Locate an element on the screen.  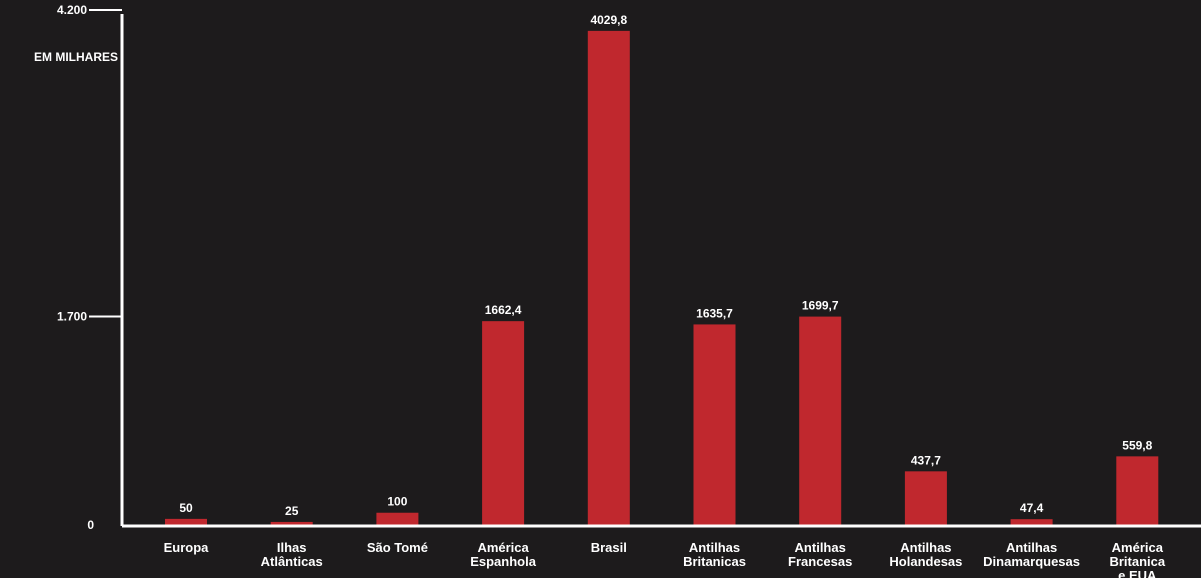
category-label-5-line-1: Britanicas is located at coordinates (714, 561).